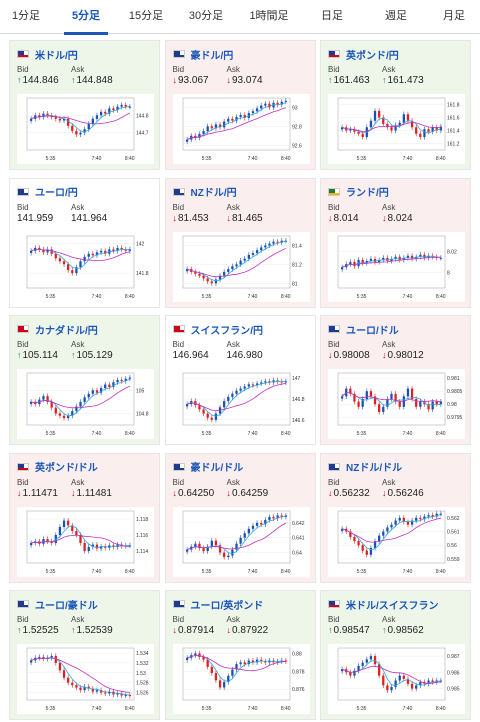 The image size is (480, 722). I want to click on mini-chart: 0.88 0.878 0.876 5:35 7:40 8:40, so click(241, 679).